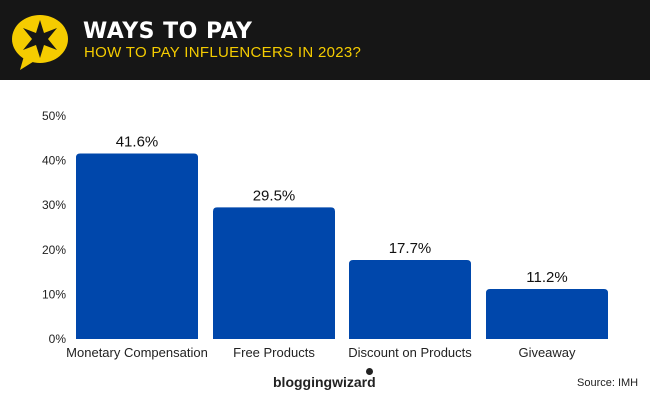 The height and width of the screenshot is (400, 650). What do you see at coordinates (168, 31) in the screenshot?
I see `chart-title: WAYS TO PAY` at bounding box center [168, 31].